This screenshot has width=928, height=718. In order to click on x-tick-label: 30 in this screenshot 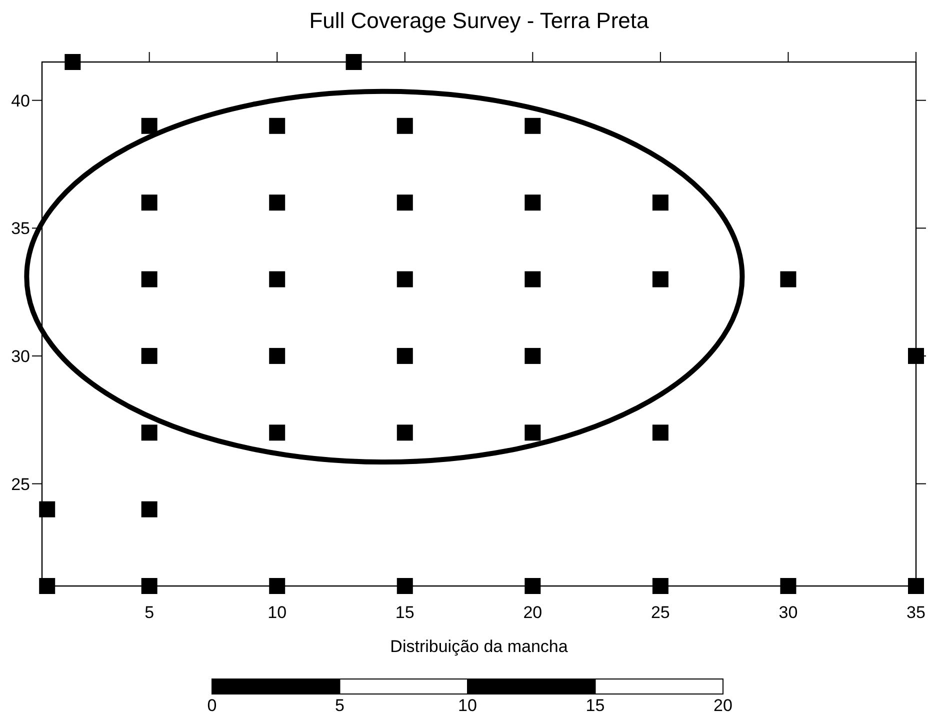, I will do `click(788, 612)`.